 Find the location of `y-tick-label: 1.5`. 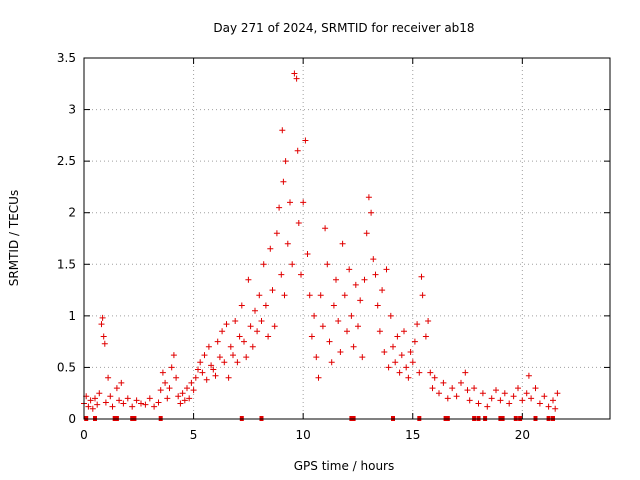

y-tick-label: 1.5 is located at coordinates (66, 264).